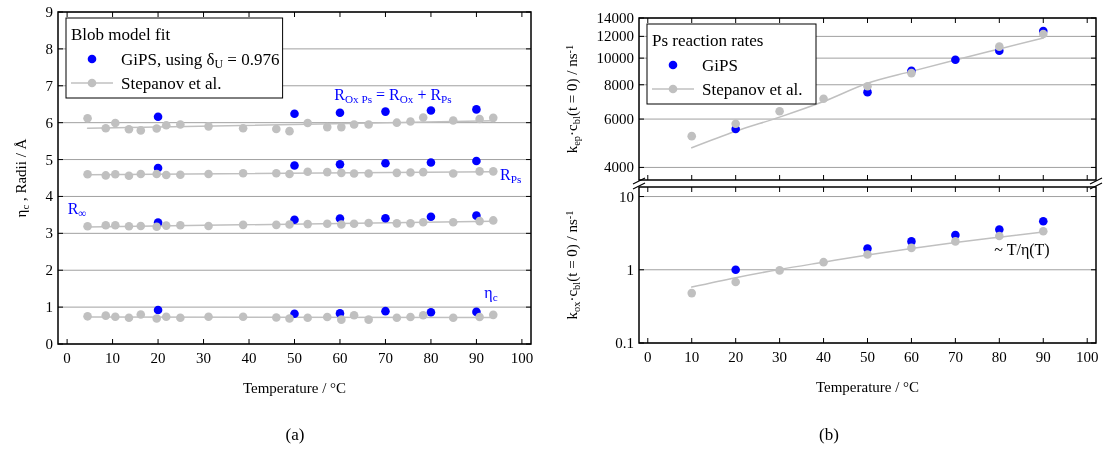  Describe the element at coordinates (49, 85) in the screenshot. I see `y-tick-label: 7` at that location.